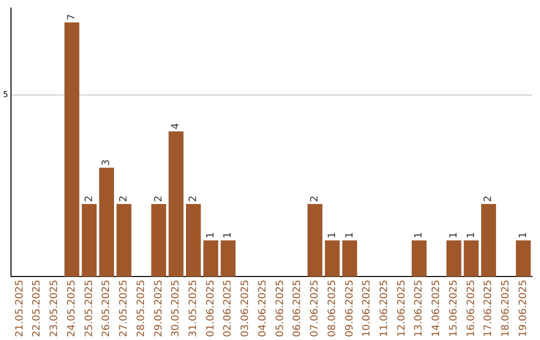  What do you see at coordinates (228, 309) in the screenshot?
I see `x-tick-label: 02.06.2025` at bounding box center [228, 309].